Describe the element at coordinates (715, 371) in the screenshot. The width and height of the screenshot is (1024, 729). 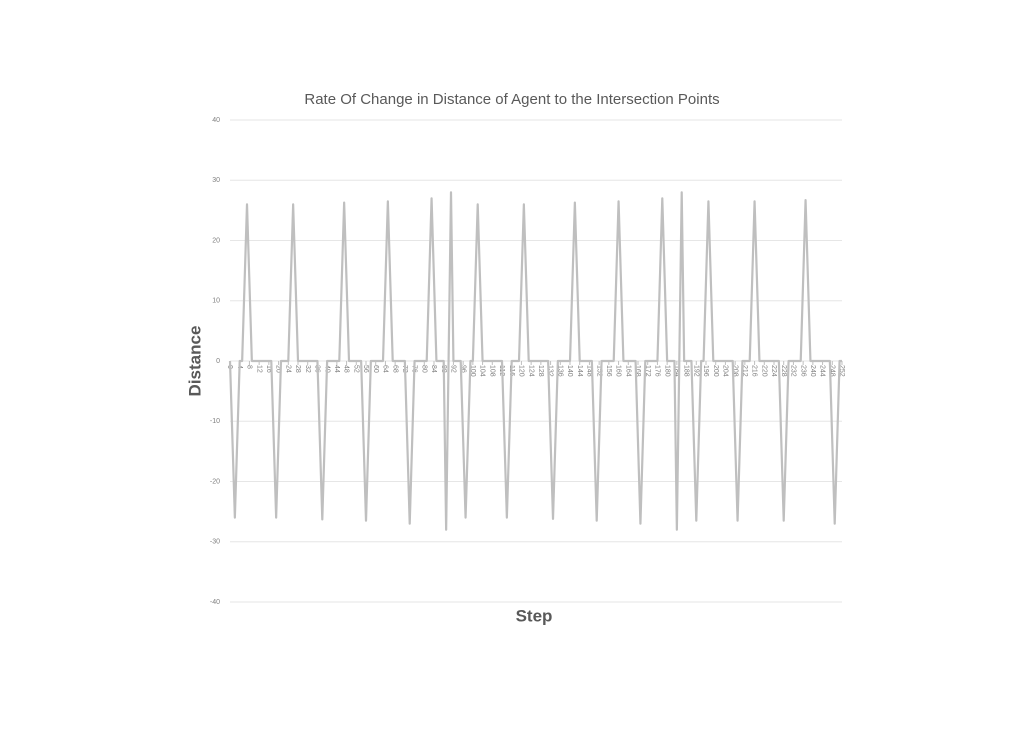
I see `x-tick-label: 200` at that location.